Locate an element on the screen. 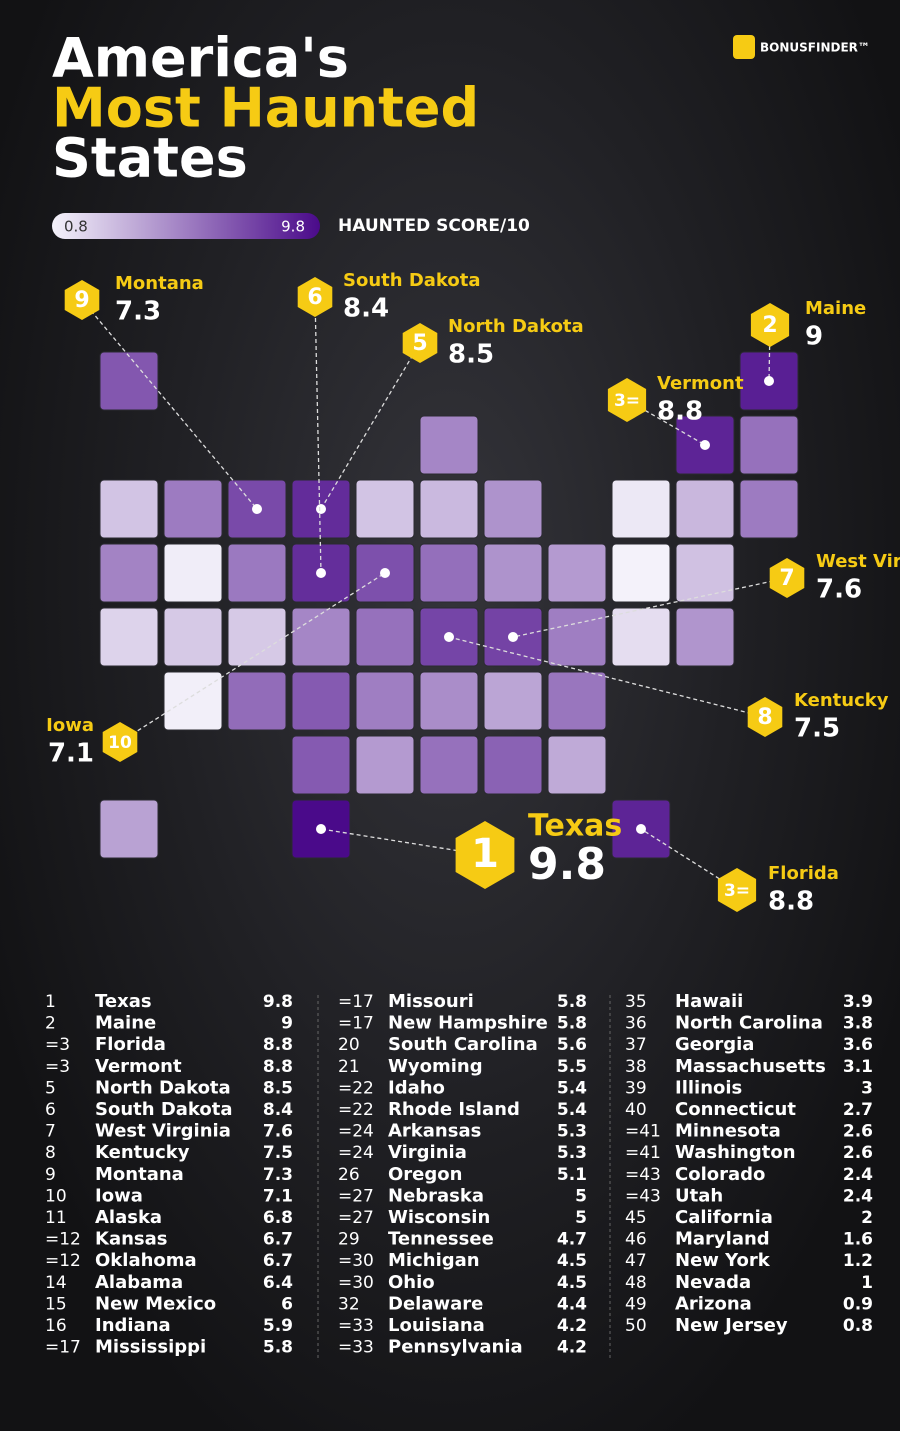  rank-cell: 8 is located at coordinates (50, 1153).